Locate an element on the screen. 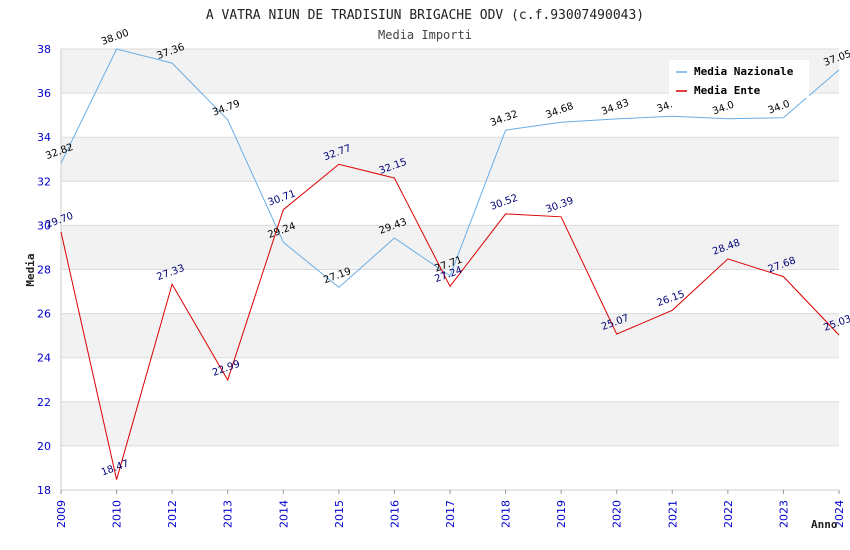 The width and height of the screenshot is (850, 550). x-tick-label: 2016 is located at coordinates (394, 514).